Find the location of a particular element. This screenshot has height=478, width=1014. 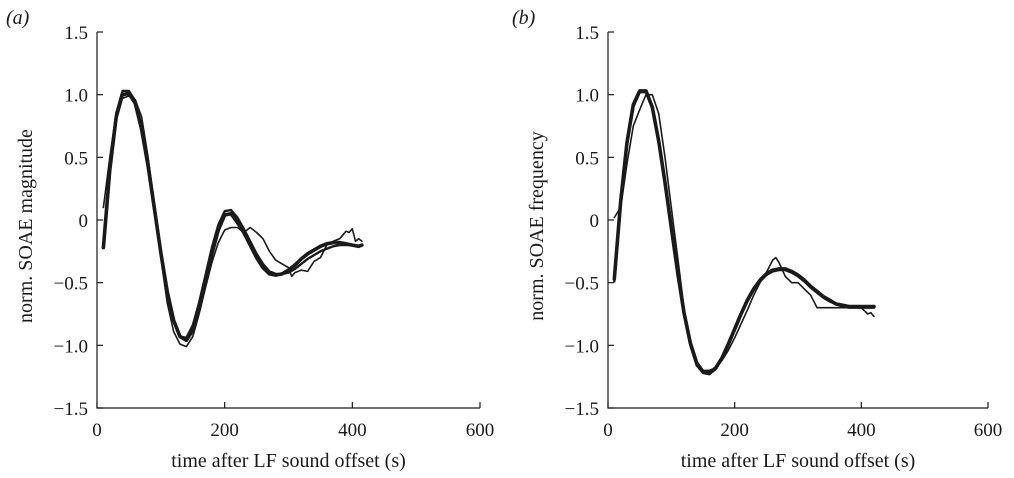

series-group is located at coordinates (232, 218).